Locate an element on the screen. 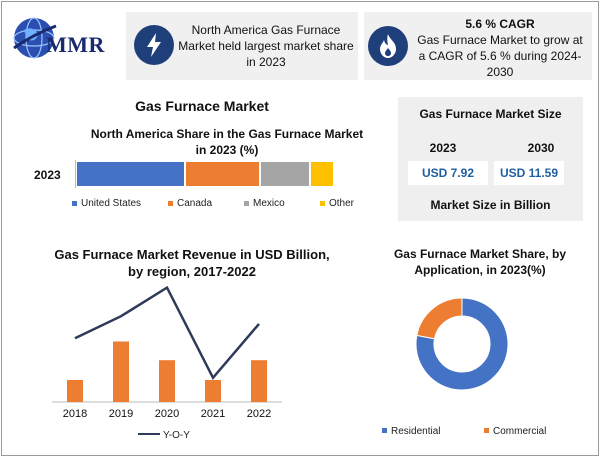  value-2030: USD 11.59 is located at coordinates (529, 173).